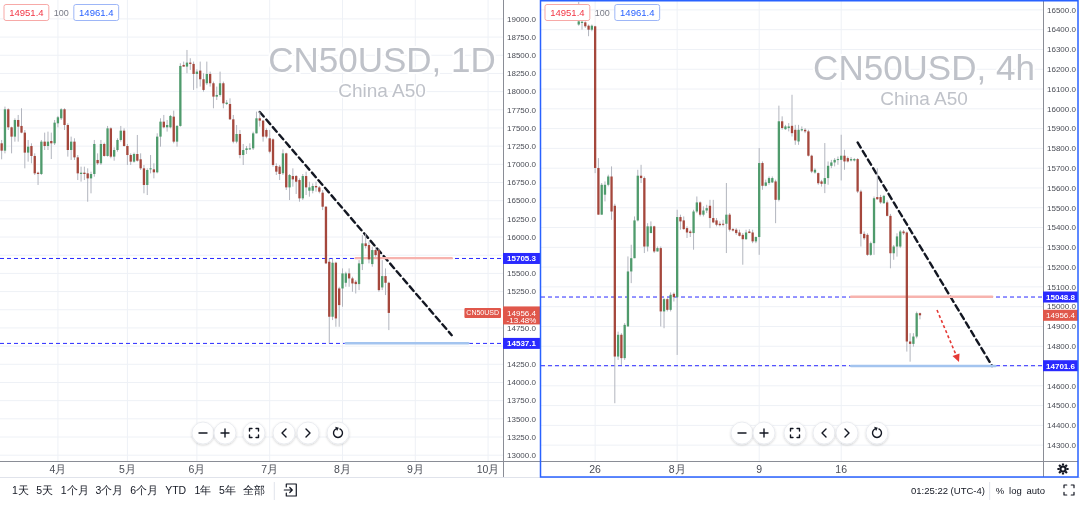  What do you see at coordinates (522, 455) in the screenshot?
I see `y-tick-label: 13000.0` at bounding box center [522, 455].